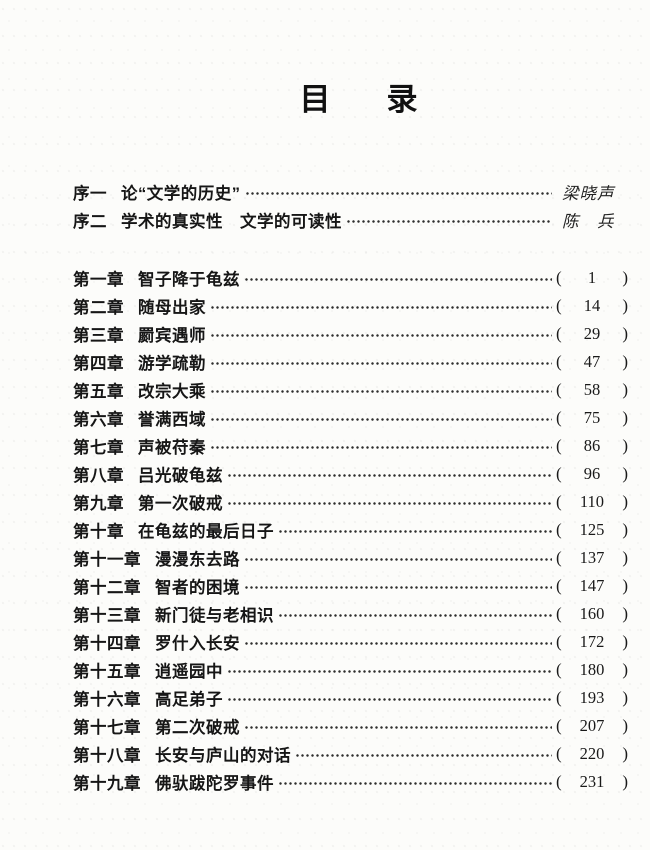 Image resolution: width=650 pixels, height=850 pixels. What do you see at coordinates (98, 504) in the screenshot?
I see `chapter-label: 第九章` at bounding box center [98, 504].